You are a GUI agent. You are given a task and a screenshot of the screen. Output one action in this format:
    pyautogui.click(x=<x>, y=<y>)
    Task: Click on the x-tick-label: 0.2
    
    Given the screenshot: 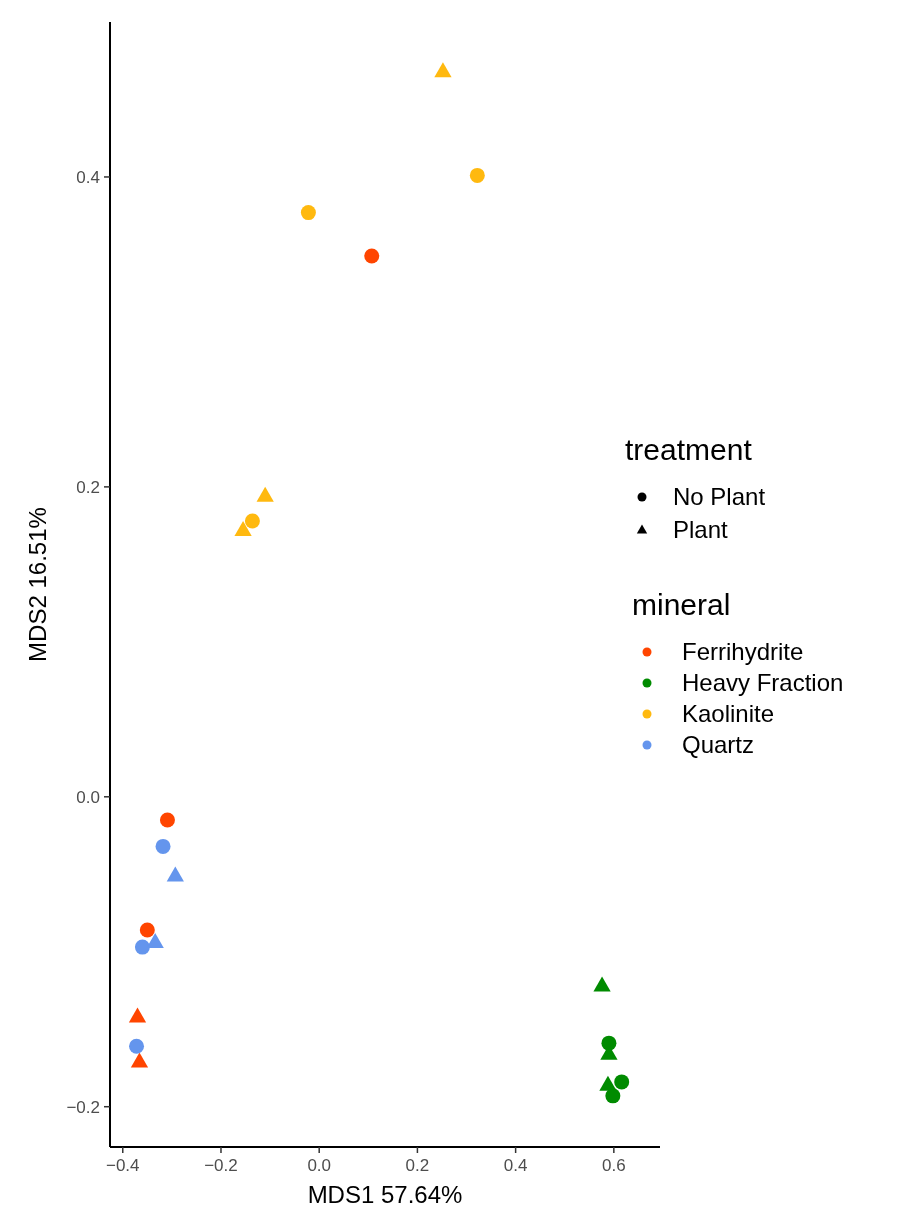 What is the action you would take?
    pyautogui.click(x=417, y=1165)
    